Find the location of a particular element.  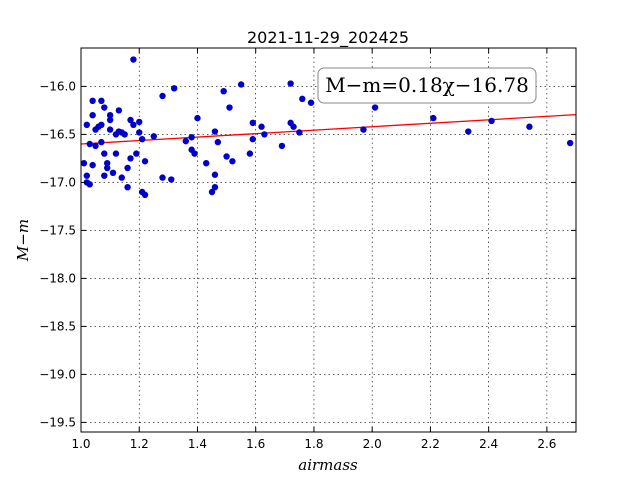

annotation-box is located at coordinates (427, 85).